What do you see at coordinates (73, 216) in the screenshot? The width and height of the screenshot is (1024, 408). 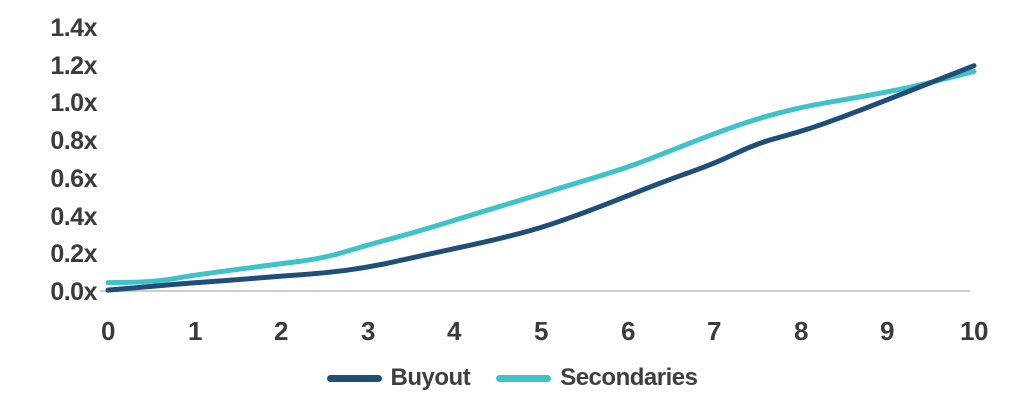 I see `y-axis-tick-label: 0.4x` at bounding box center [73, 216].